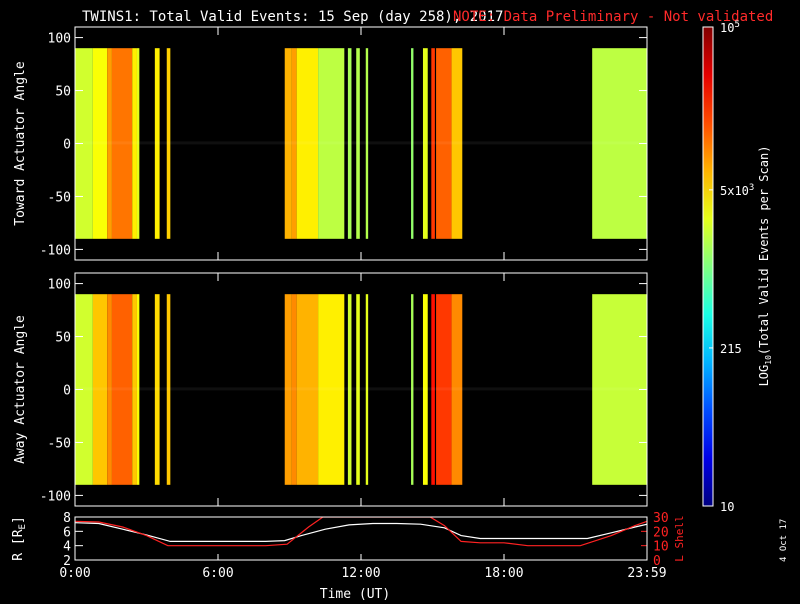 The image size is (800, 604). What do you see at coordinates (784, 540) in the screenshot?
I see `date-stamp: 4 Oct 17` at bounding box center [784, 540].